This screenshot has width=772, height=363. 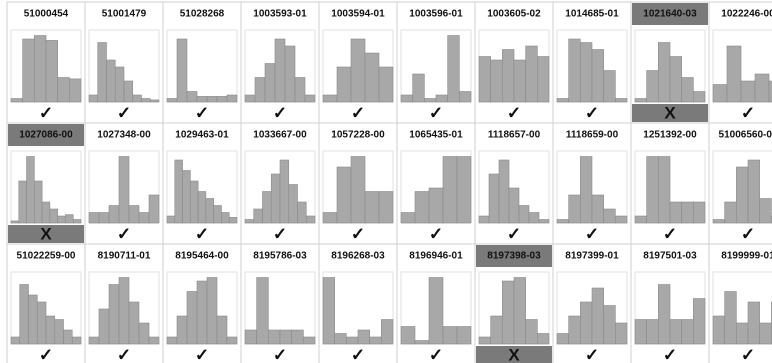 I want to click on cell-id: 1118657-00, so click(x=514, y=135).